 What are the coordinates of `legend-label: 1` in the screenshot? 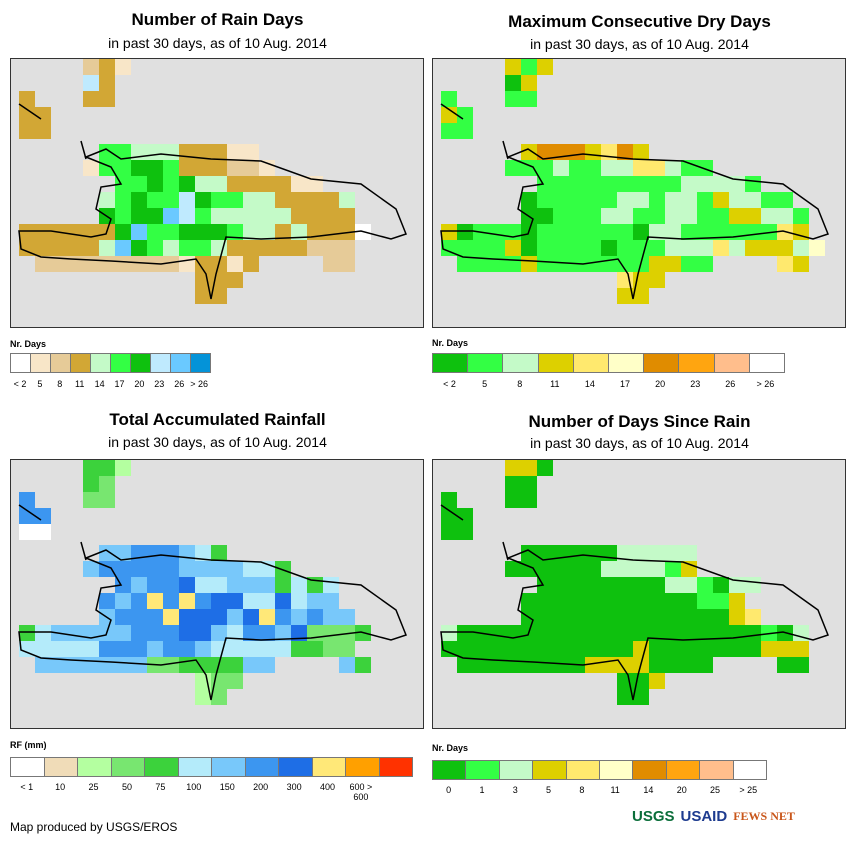 It's located at (482, 790).